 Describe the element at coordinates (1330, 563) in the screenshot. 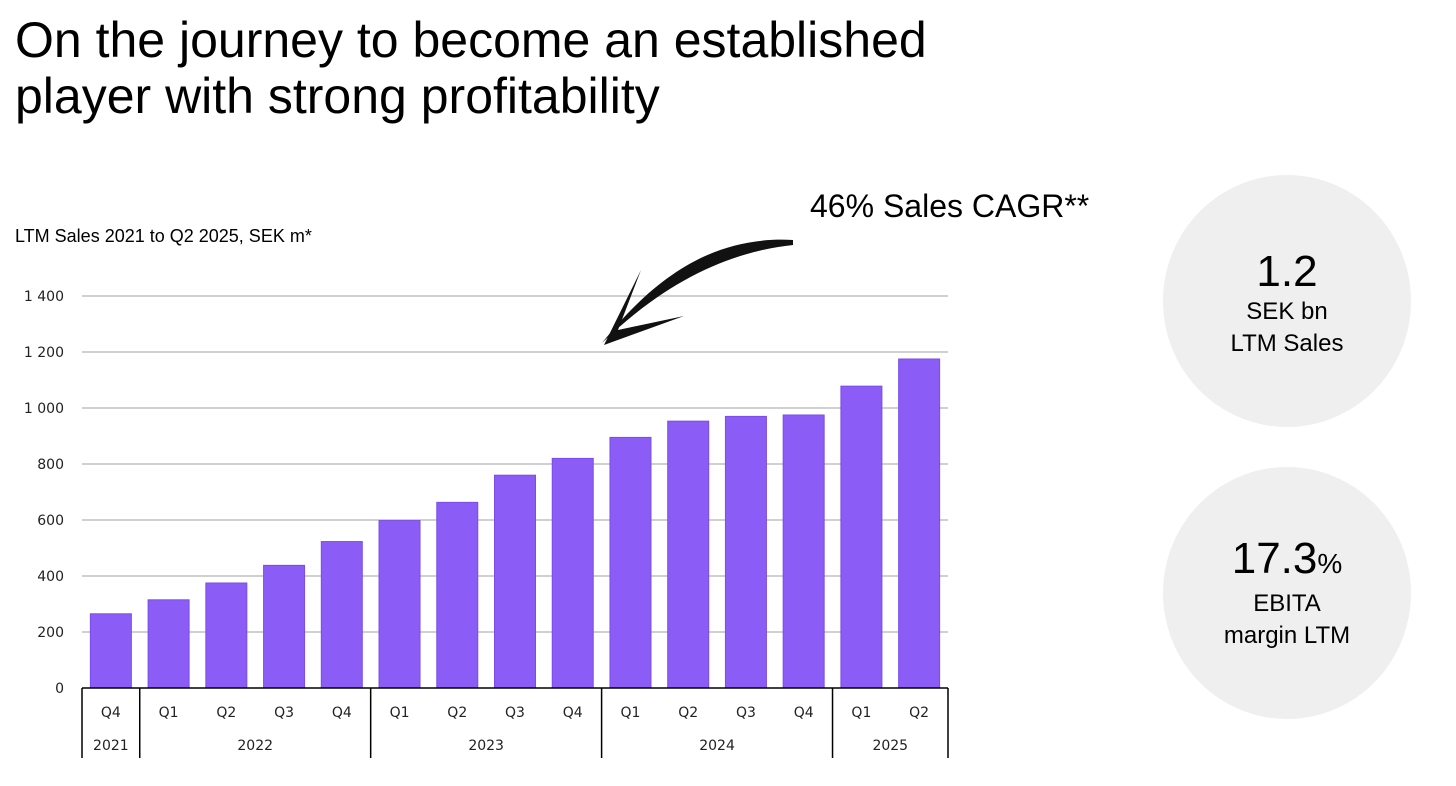

I see `kpi-margin-percent: %` at that location.